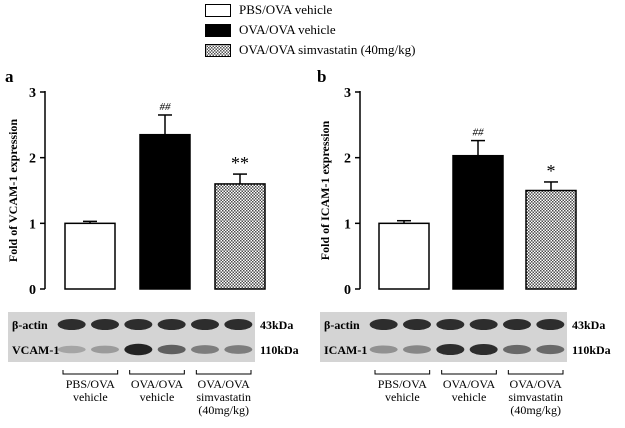  Describe the element at coordinates (218, 30) in the screenshot. I see `legend-swatch-black` at that location.